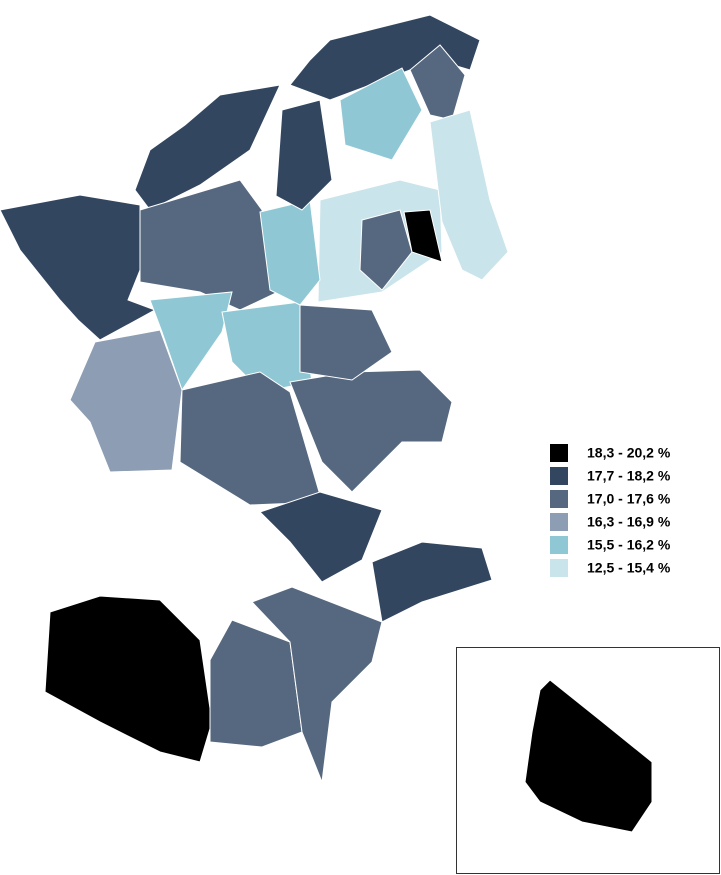  I want to click on legend-label: 15,5 - 16,2 %, so click(629, 545).